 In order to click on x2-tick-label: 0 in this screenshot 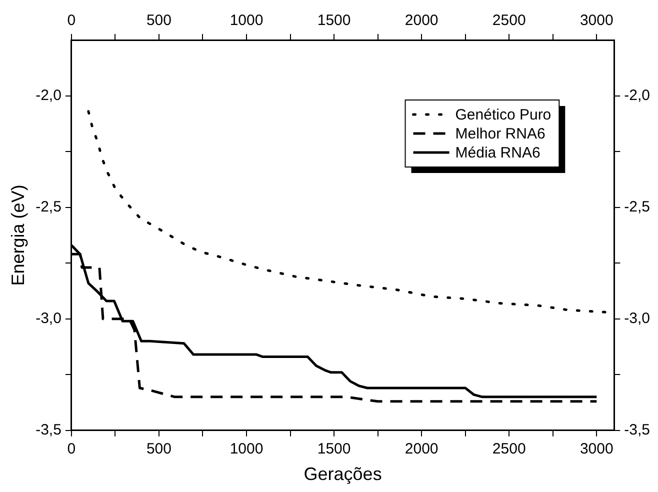, I will do `click(71, 21)`.